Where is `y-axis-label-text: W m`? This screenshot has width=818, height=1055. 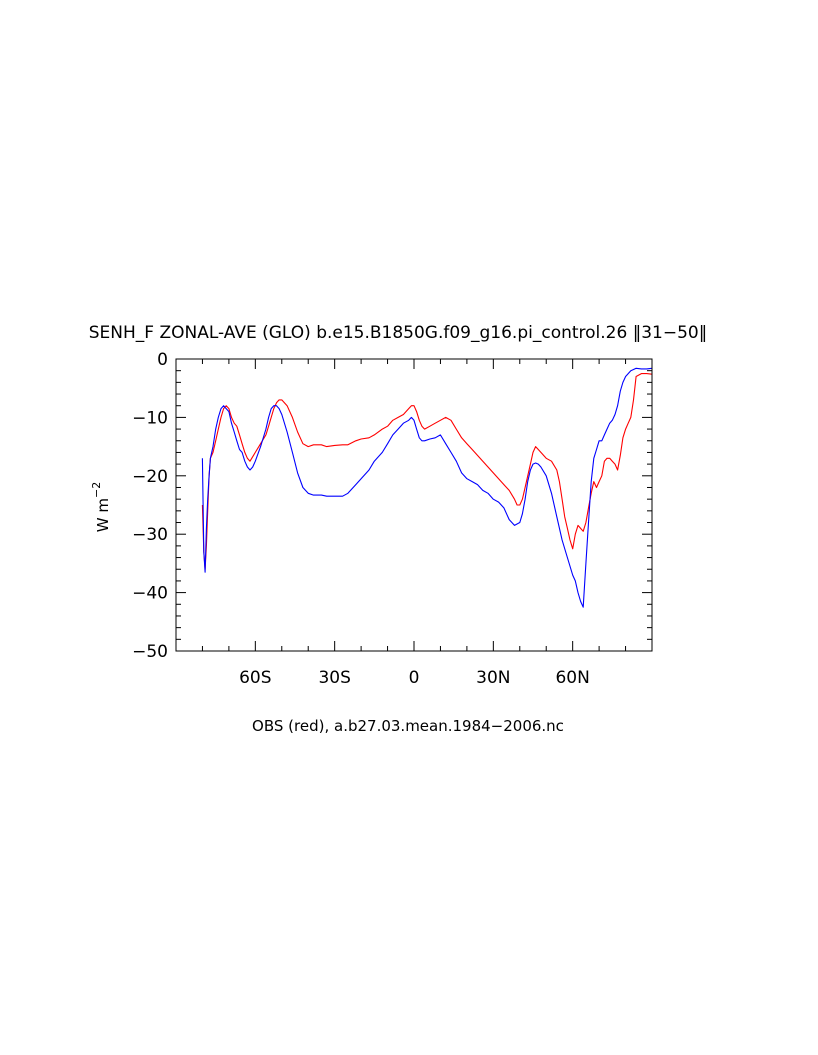 y-axis-label-text: W m is located at coordinates (103, 515).